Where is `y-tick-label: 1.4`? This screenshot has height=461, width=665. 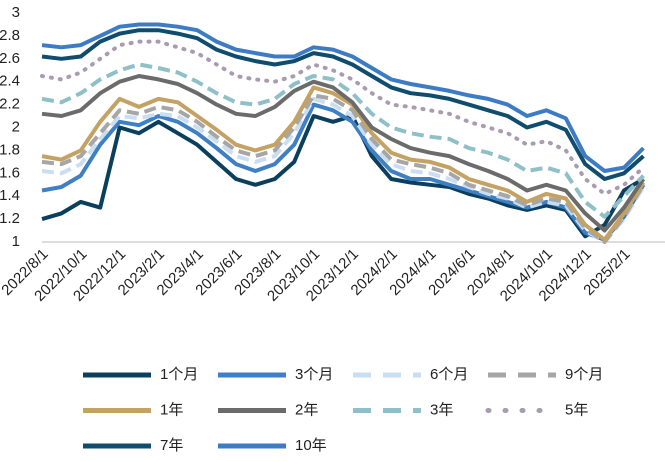
y-tick-label: 1.4 is located at coordinates (10, 195).